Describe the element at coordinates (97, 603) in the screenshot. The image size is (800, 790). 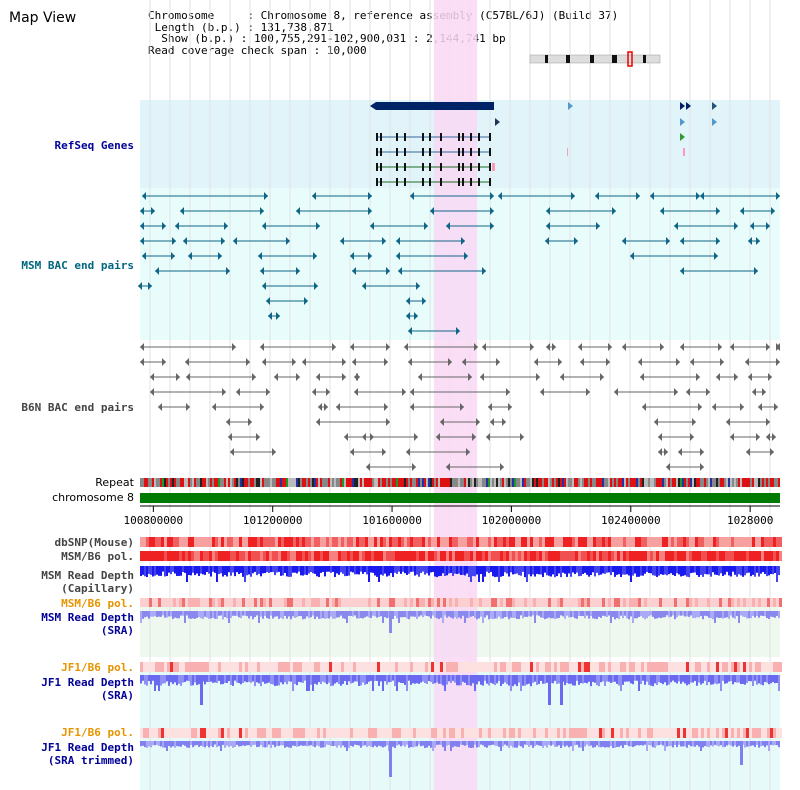
I see `track-label-msm-b6-pol-sra: MSM/B6 pol.` at that location.